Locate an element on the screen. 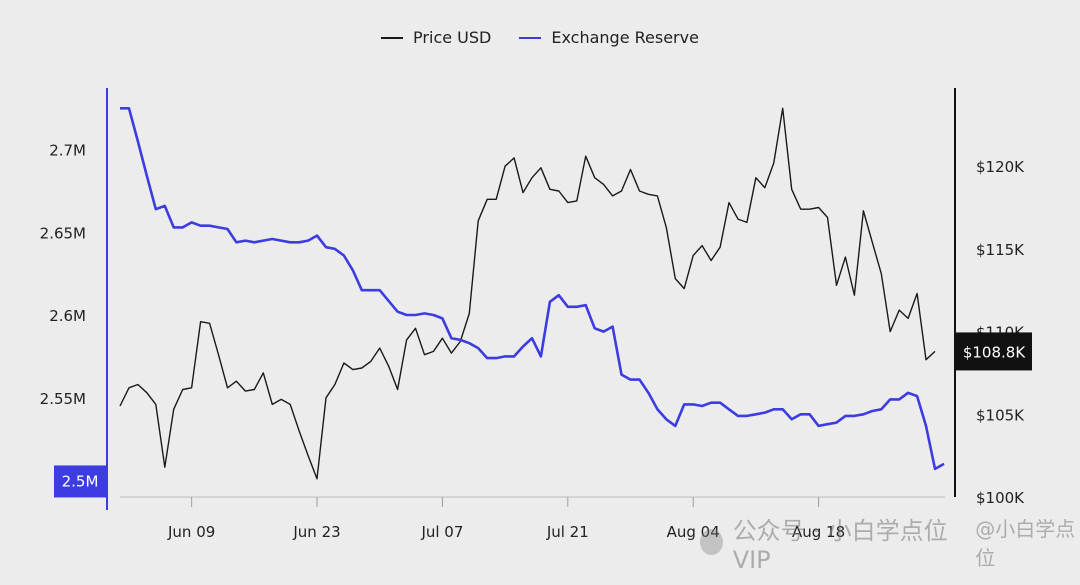  x-tick-label: Jul 21 is located at coordinates (567, 532).